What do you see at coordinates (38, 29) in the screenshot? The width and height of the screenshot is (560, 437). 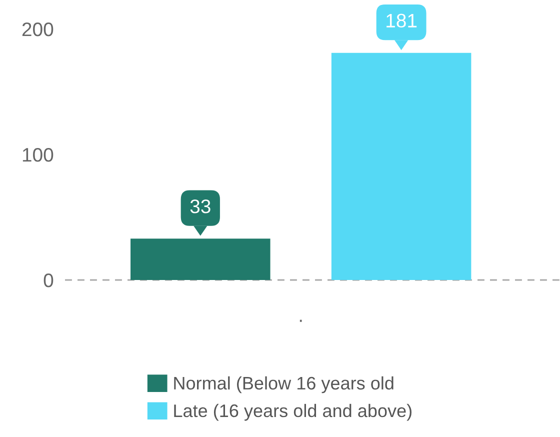 I see `y-tick-label: 200` at bounding box center [38, 29].